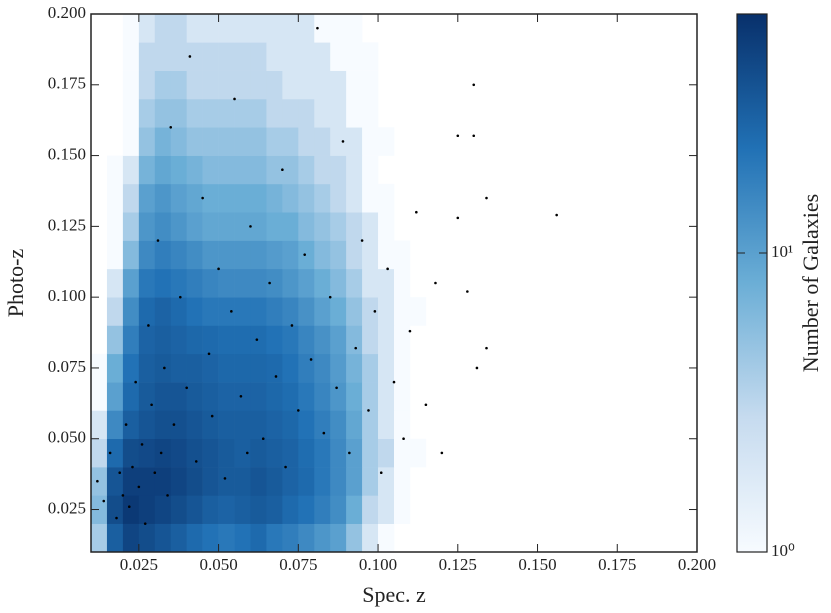 The height and width of the screenshot is (613, 831). I want to click on x-tick-label: 0.075, so click(298, 564).